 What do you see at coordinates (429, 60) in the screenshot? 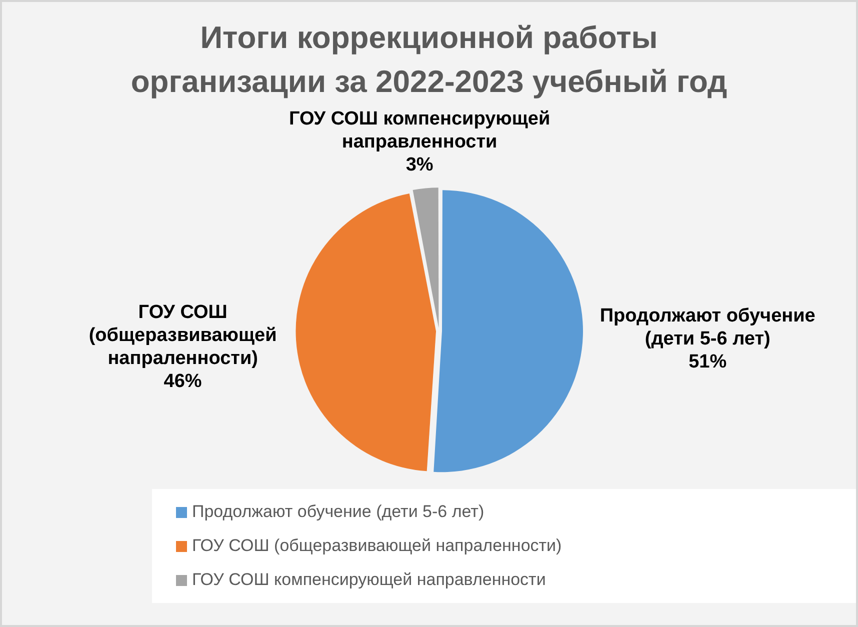
I see `chart-title: Итоги коррекционной работы организации за 2022-2023 учебный год` at bounding box center [429, 60].